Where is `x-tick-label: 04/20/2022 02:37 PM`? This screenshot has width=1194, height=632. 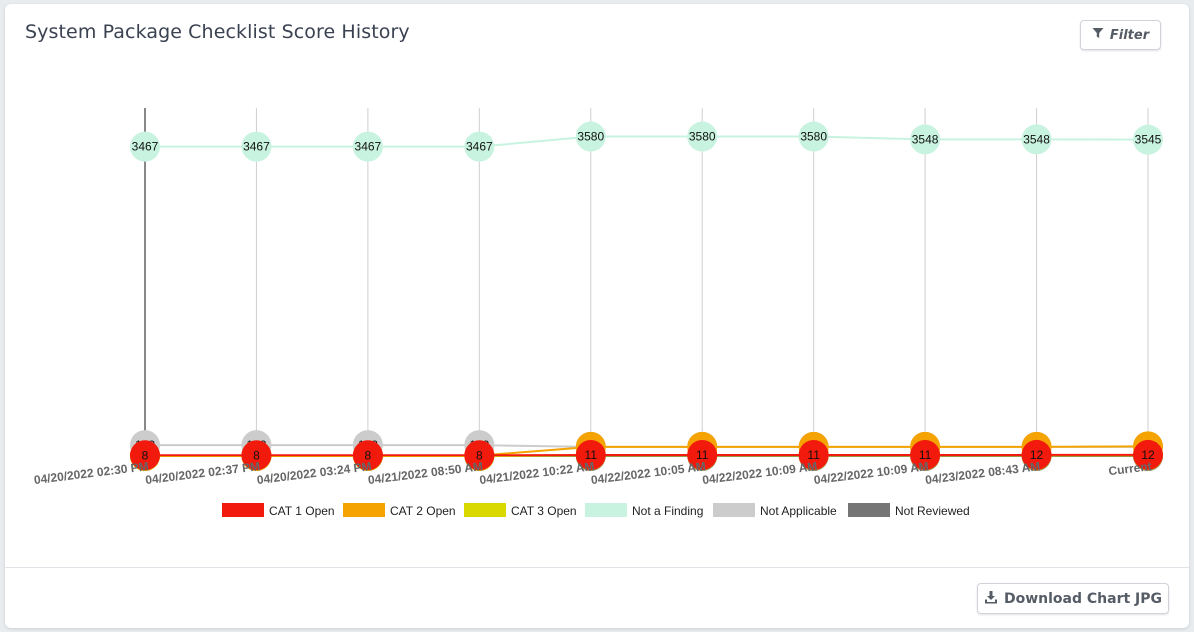 x-tick-label: 04/20/2022 02:37 PM is located at coordinates (203, 473).